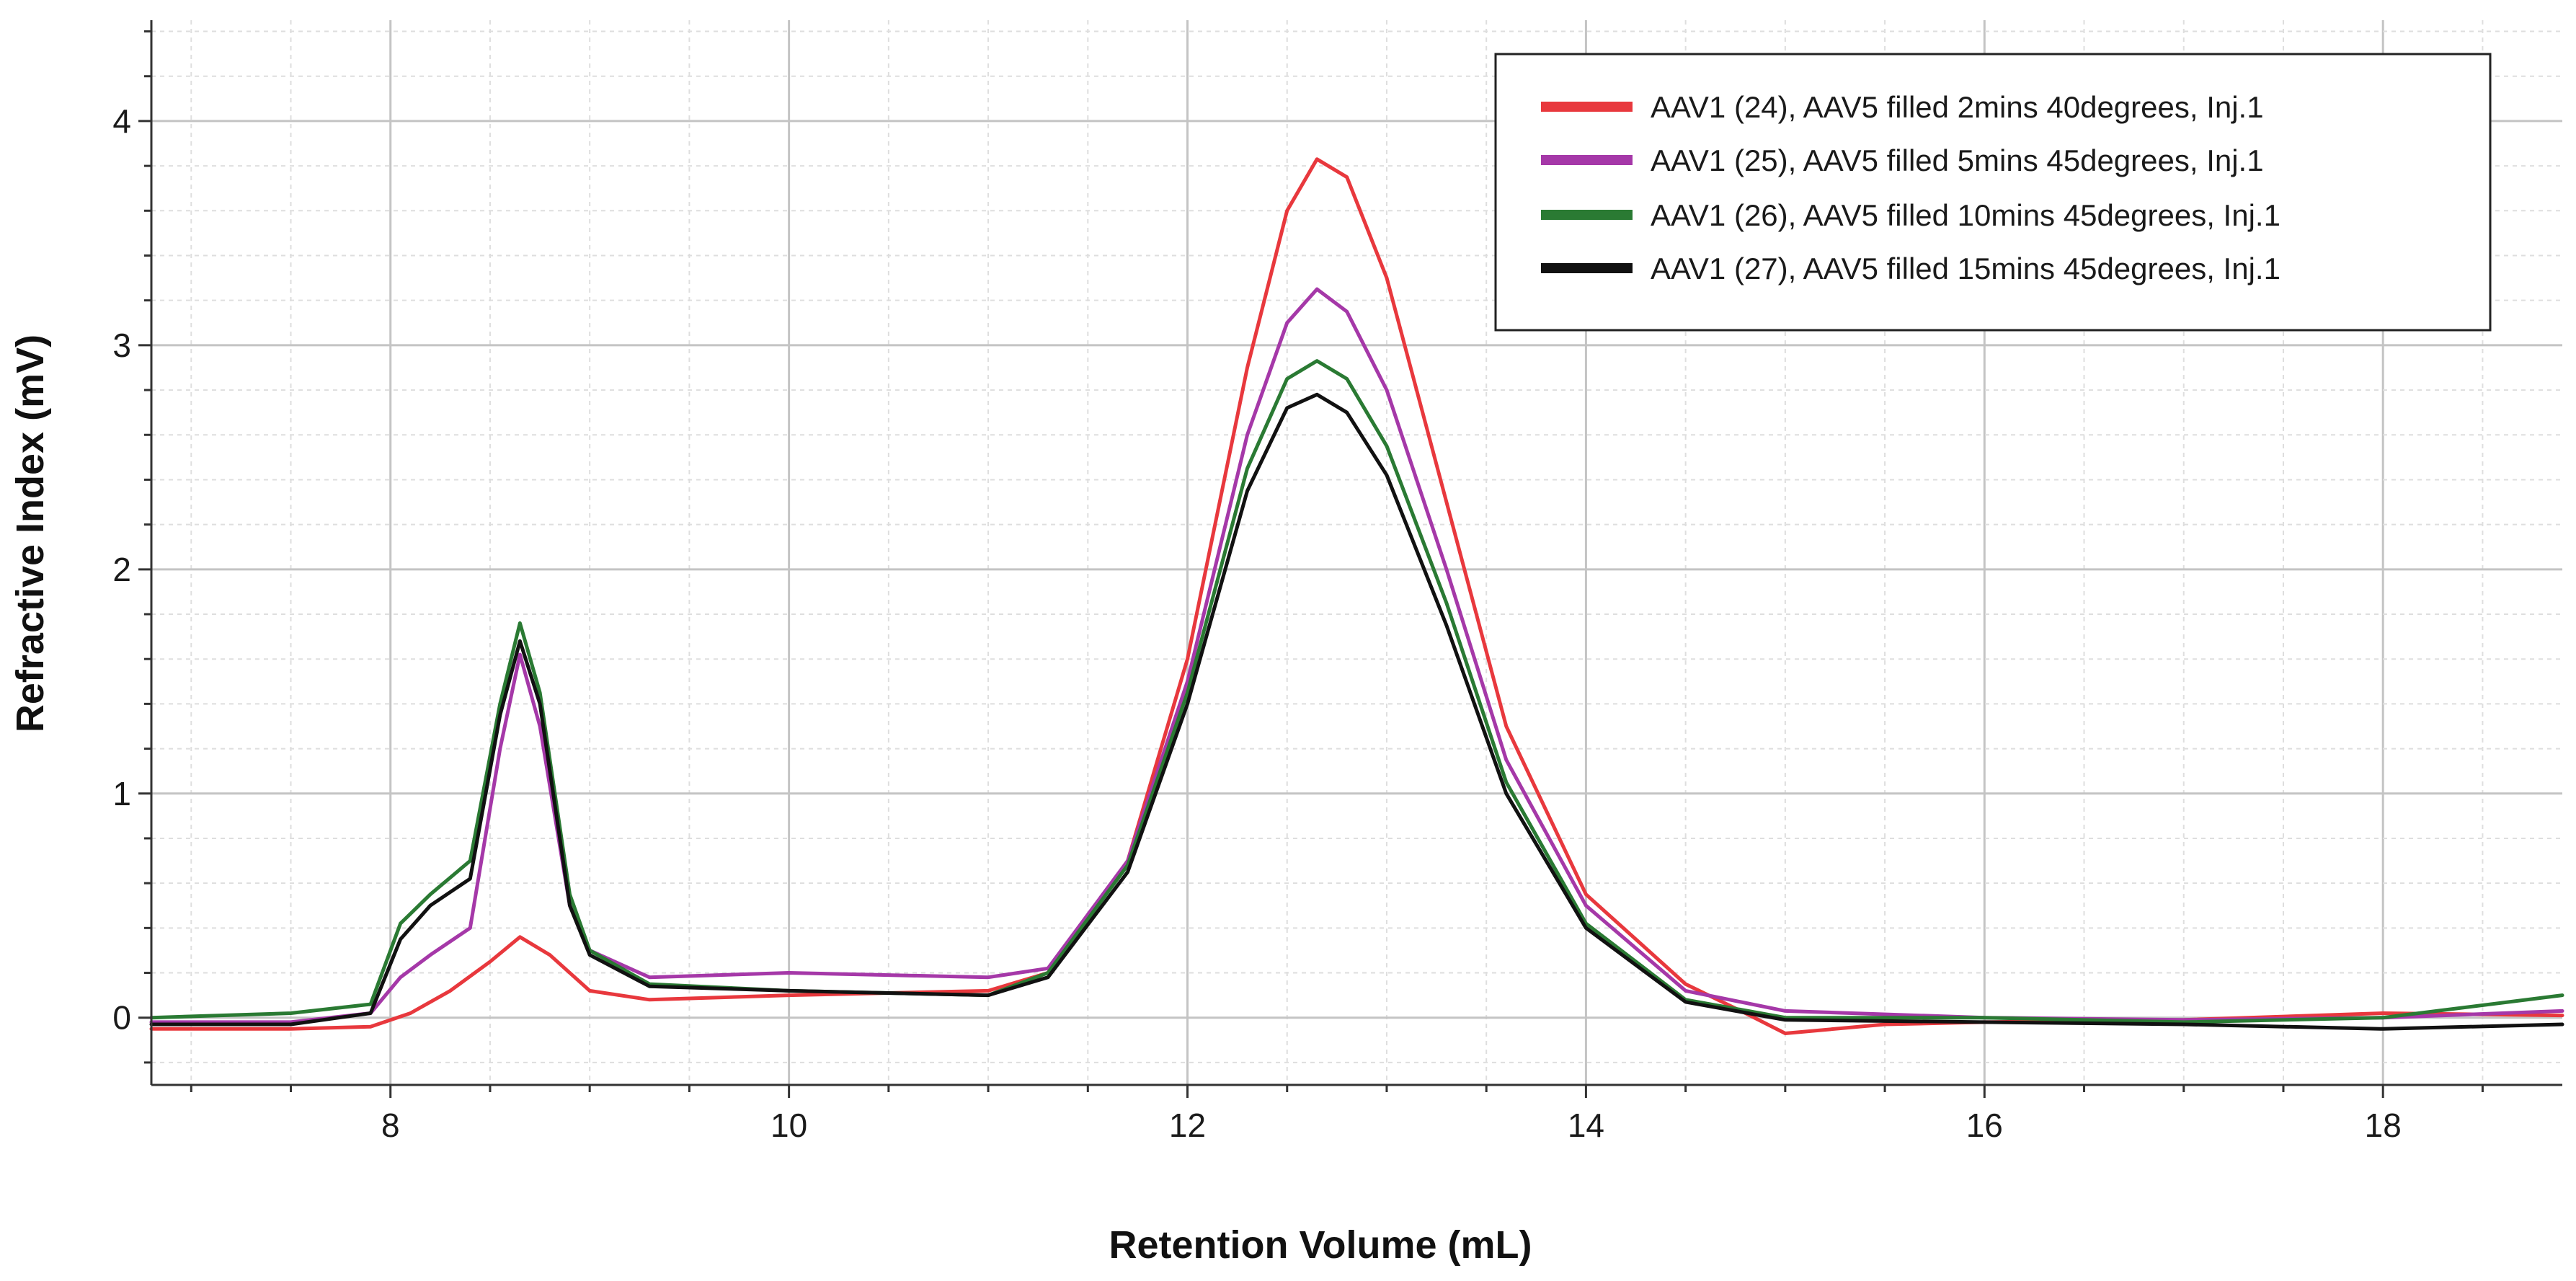 This screenshot has width=2576, height=1281. I want to click on y-axis-title: Refractive Index (mV), so click(31, 533).